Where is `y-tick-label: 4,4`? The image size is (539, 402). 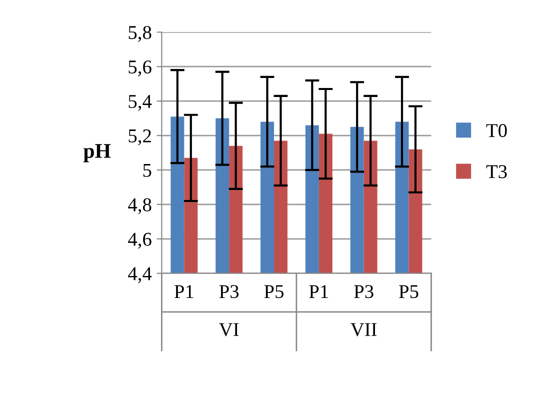
y-tick-label: 4,4 is located at coordinates (140, 275).